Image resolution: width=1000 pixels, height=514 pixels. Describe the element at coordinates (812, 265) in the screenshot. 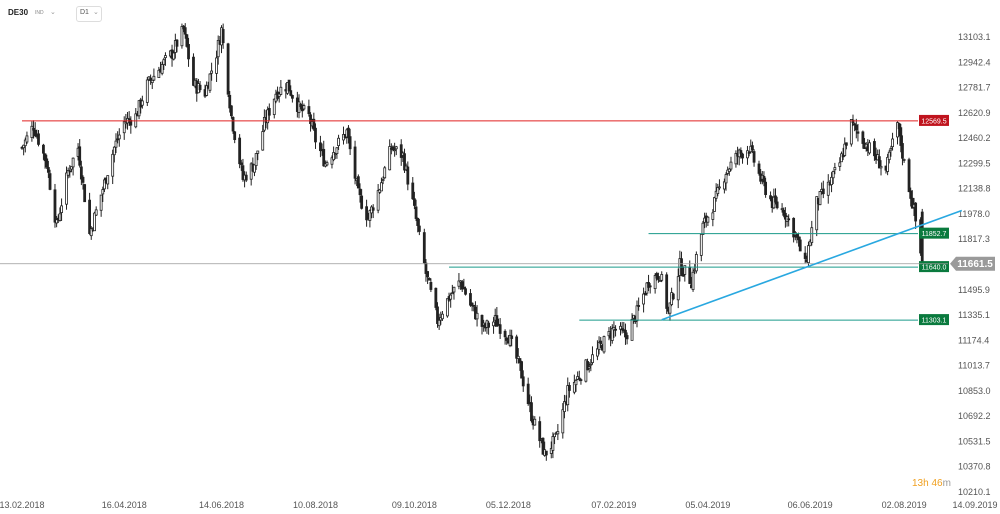

I see `trend-line` at that location.